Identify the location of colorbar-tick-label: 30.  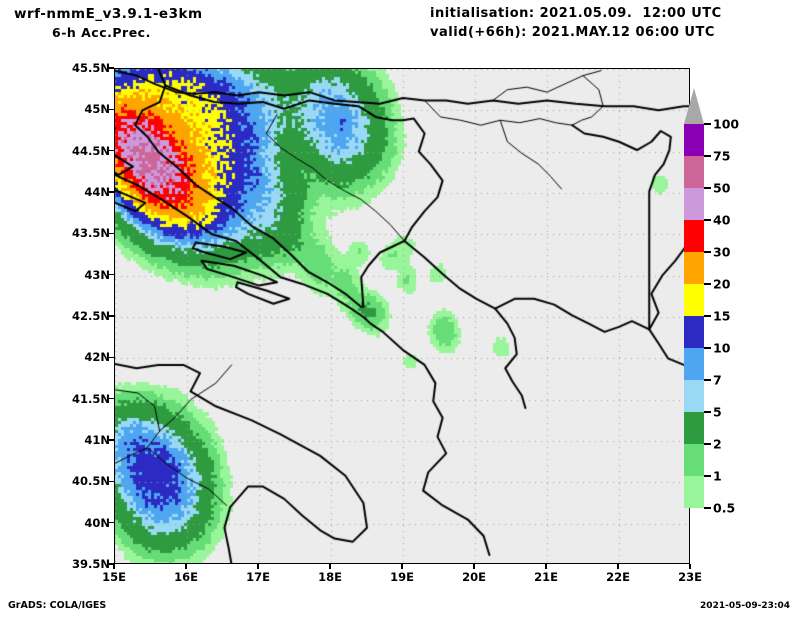
(722, 252).